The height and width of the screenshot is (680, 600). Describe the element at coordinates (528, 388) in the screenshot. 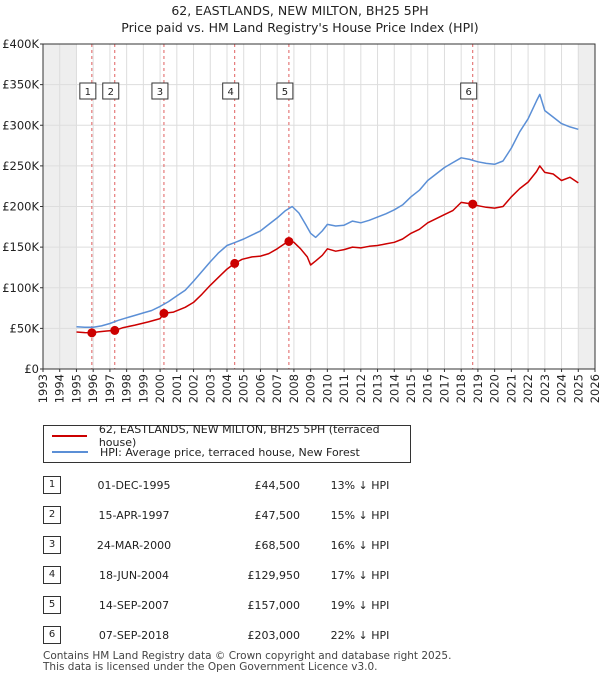

I see `x-tick-label: 2022` at that location.